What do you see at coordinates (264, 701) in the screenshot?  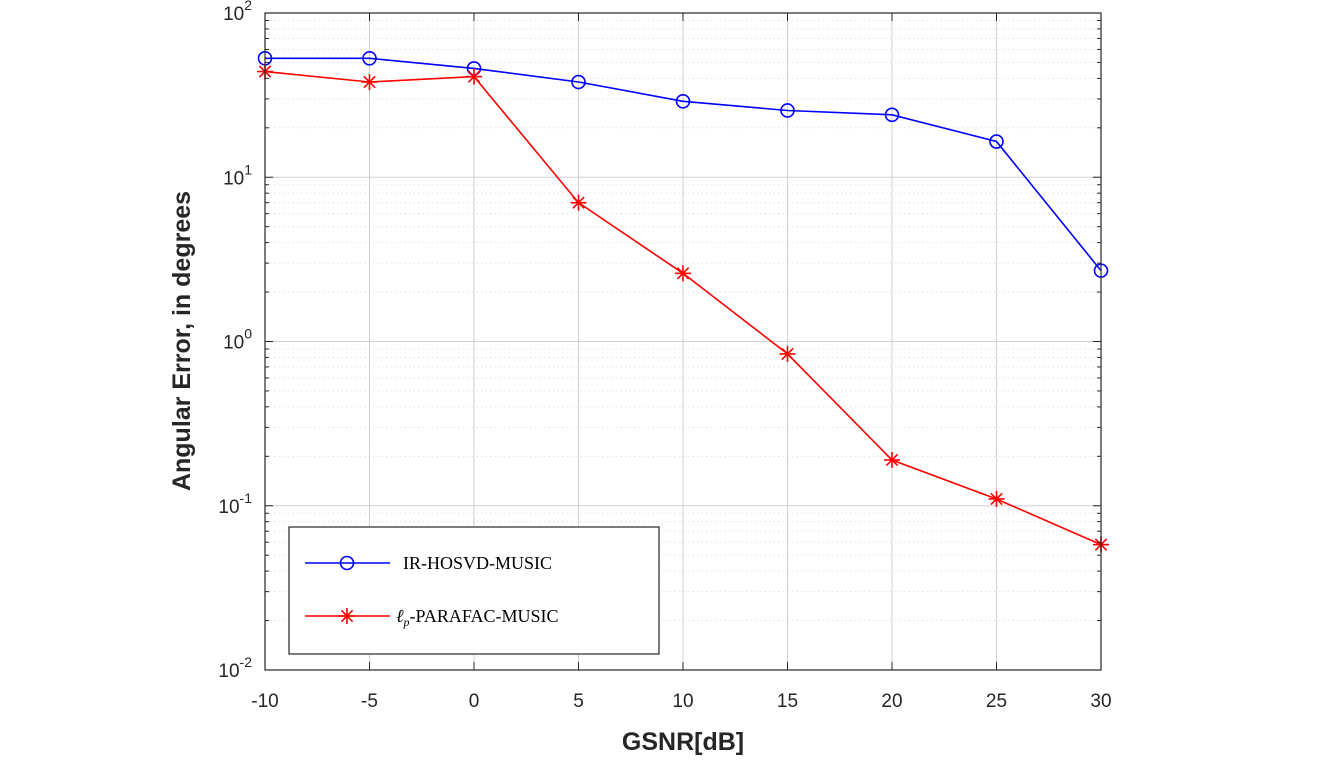 I see `x-tick-label-0: -10` at bounding box center [264, 701].